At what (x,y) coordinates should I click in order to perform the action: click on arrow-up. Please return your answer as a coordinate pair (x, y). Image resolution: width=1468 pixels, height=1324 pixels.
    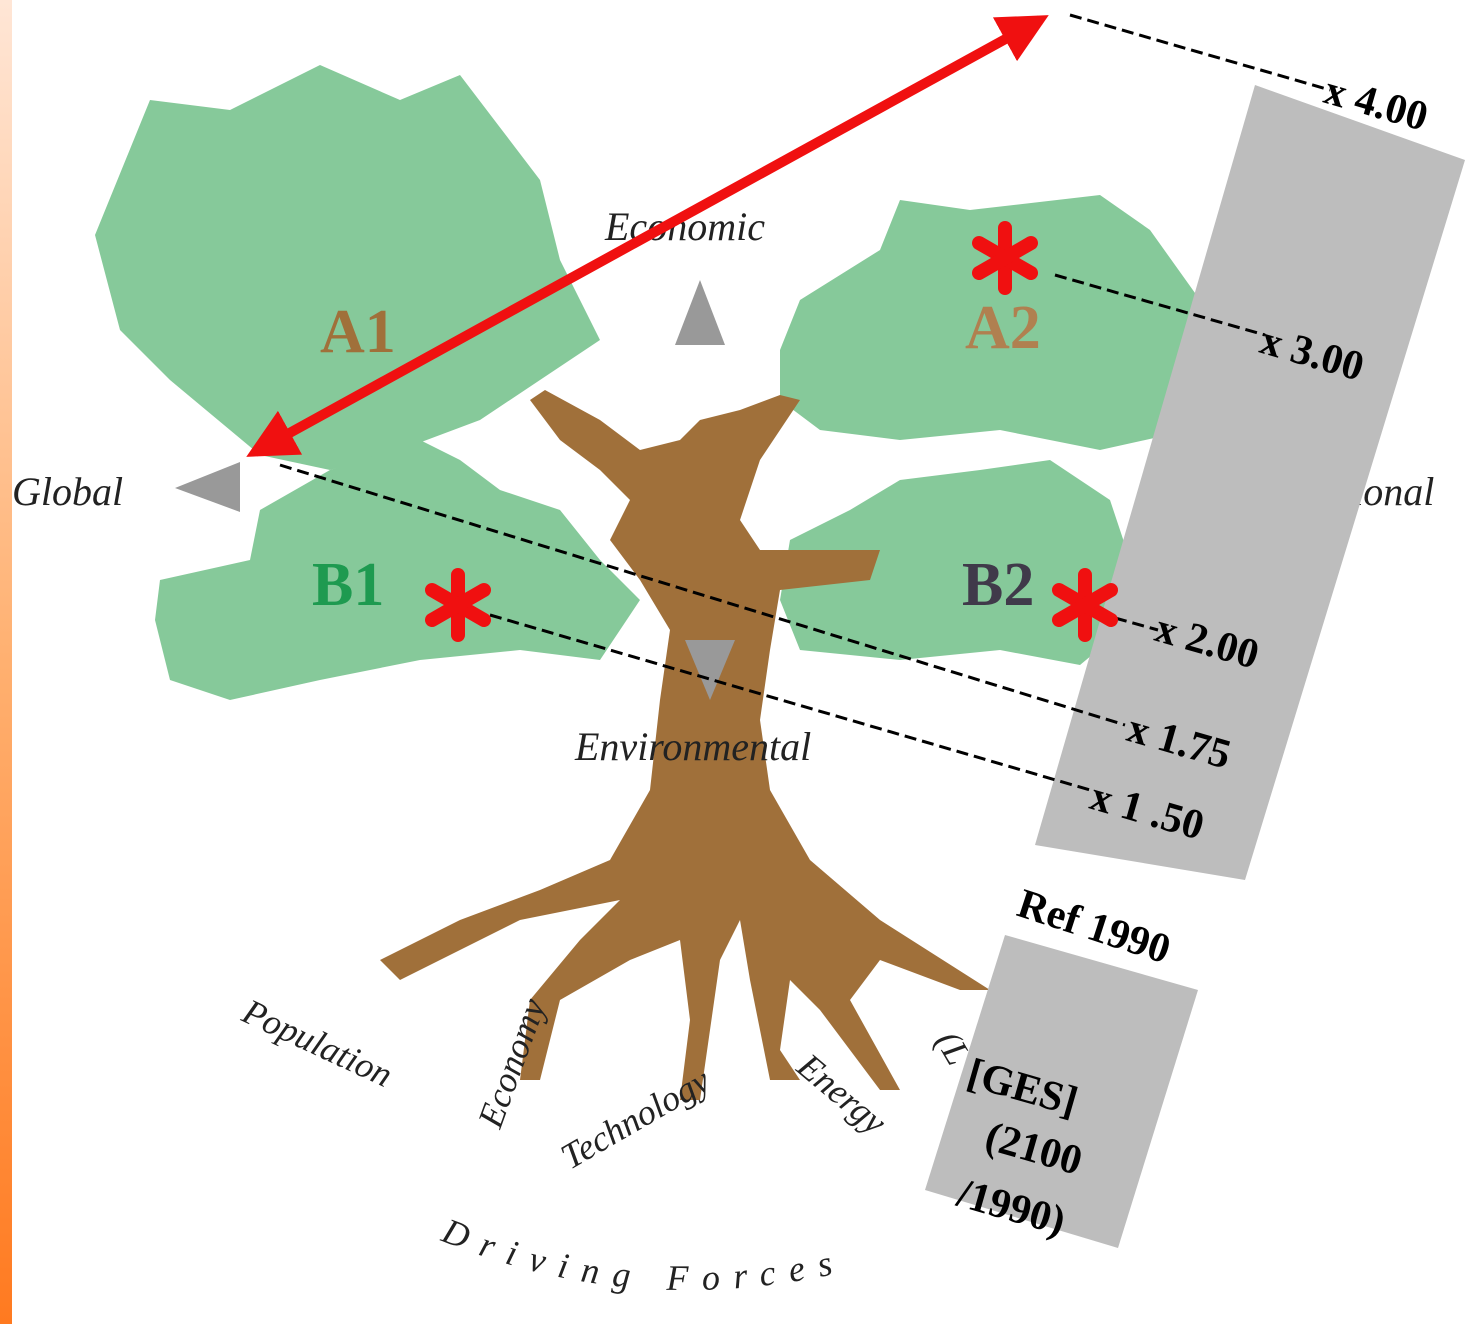
    Looking at the image, I should click on (700, 312).